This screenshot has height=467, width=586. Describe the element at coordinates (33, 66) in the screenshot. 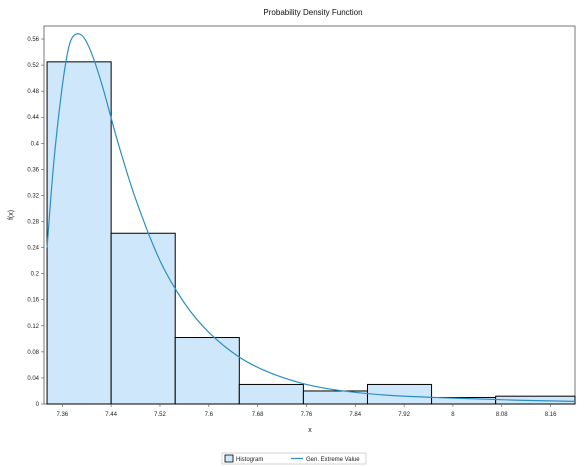

I see `y-tick-label: 0.52` at that location.